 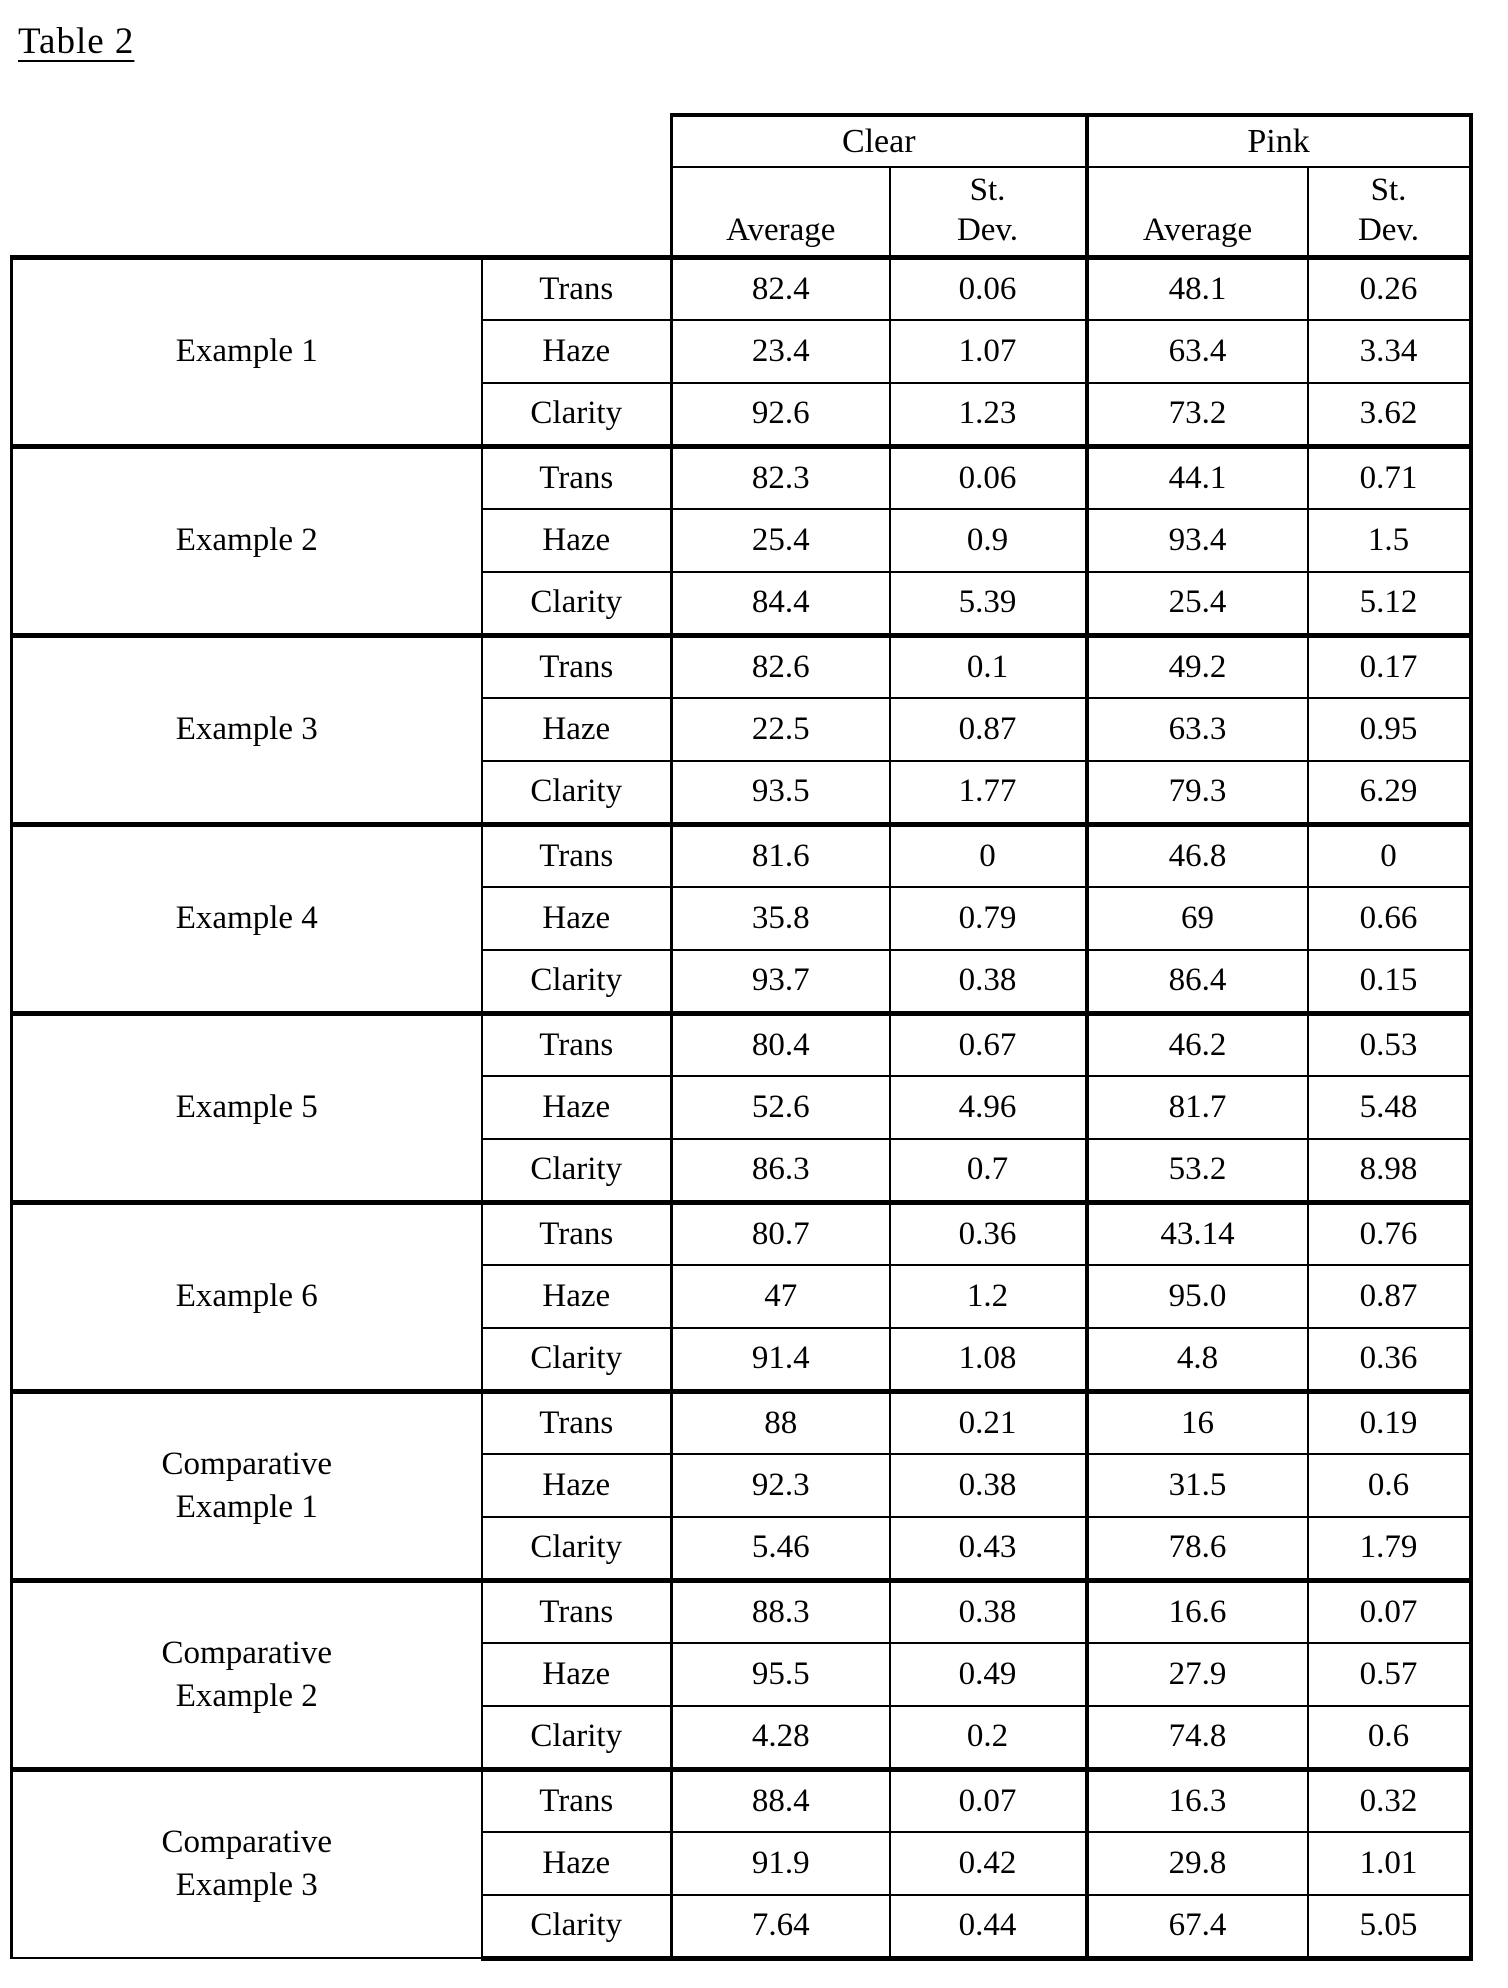 I want to click on value-clear-stdev: 0.1, so click(x=988, y=665).